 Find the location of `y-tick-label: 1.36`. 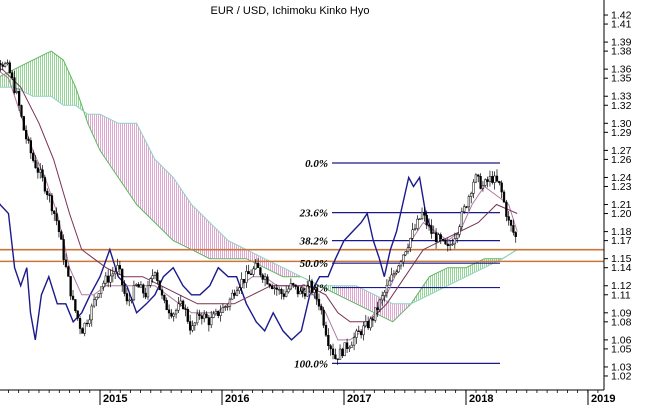

y-tick-label: 1.36 is located at coordinates (621, 70).